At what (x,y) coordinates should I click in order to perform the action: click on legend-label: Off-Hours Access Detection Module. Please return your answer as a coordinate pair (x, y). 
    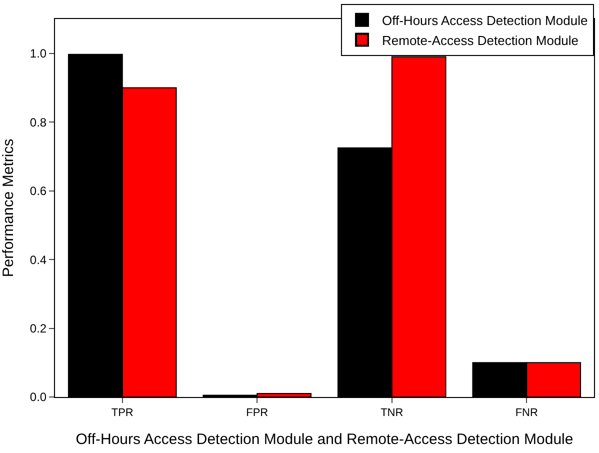
    Looking at the image, I should click on (485, 20).